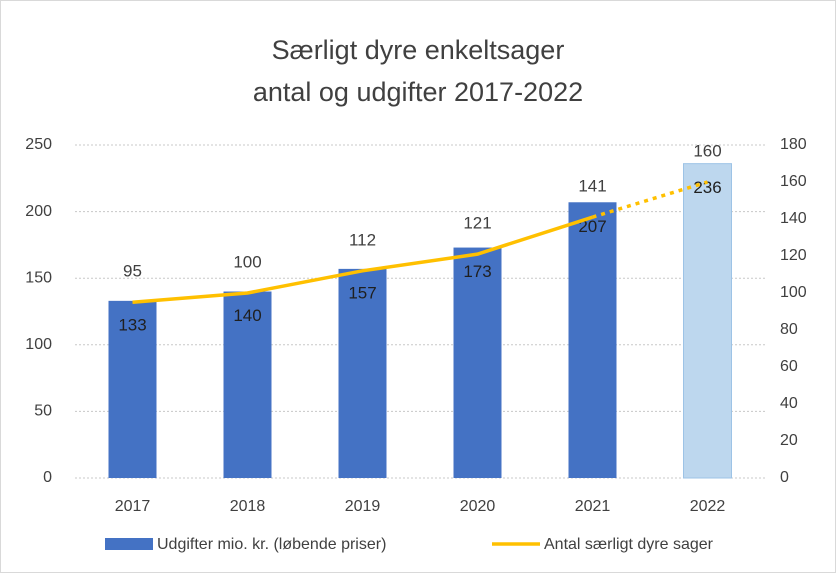 This screenshot has height=573, width=836. Describe the element at coordinates (362, 239) in the screenshot. I see `data-label: 112` at that location.